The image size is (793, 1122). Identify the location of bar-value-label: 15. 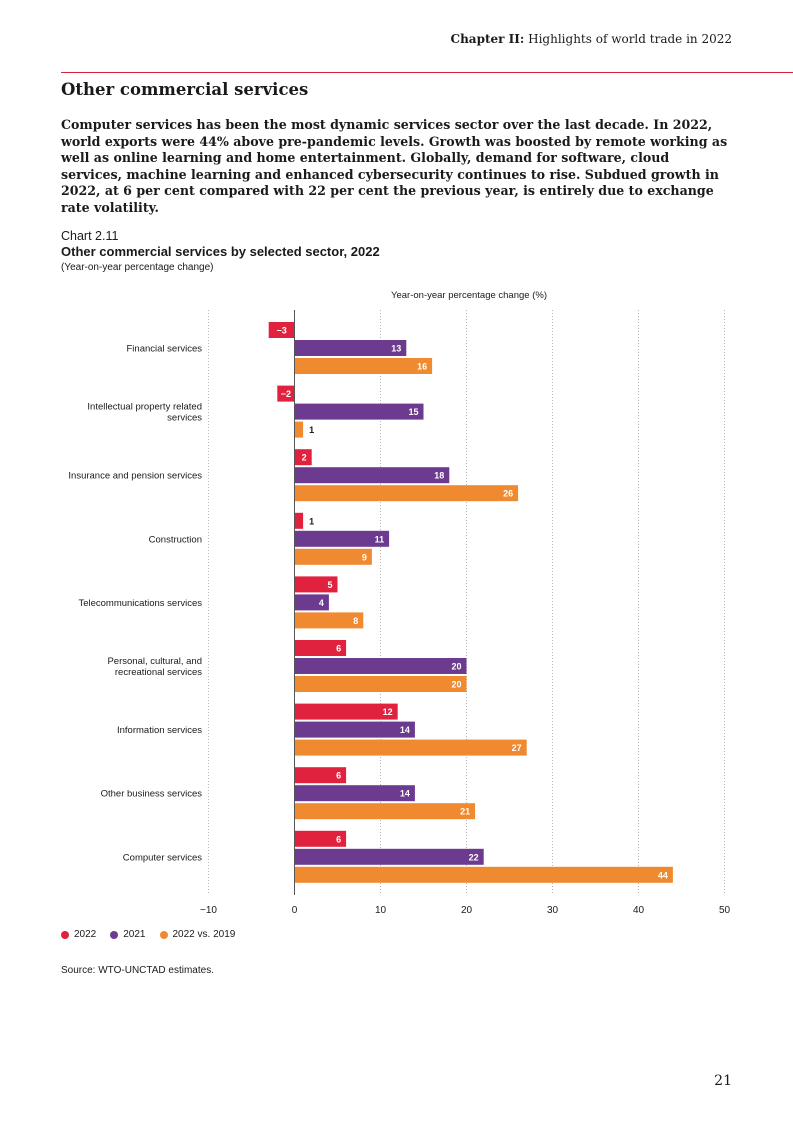
(413, 412).